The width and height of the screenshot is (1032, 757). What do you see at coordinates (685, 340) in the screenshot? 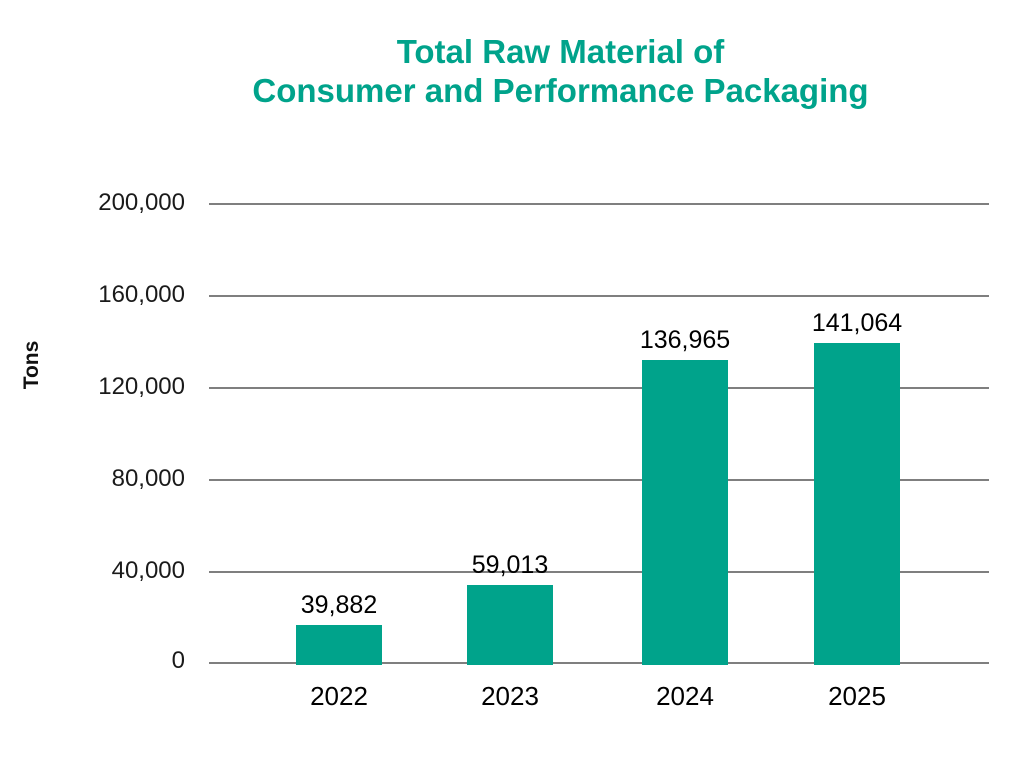
I see `bar-value-label-2024: 136,965` at bounding box center [685, 340].